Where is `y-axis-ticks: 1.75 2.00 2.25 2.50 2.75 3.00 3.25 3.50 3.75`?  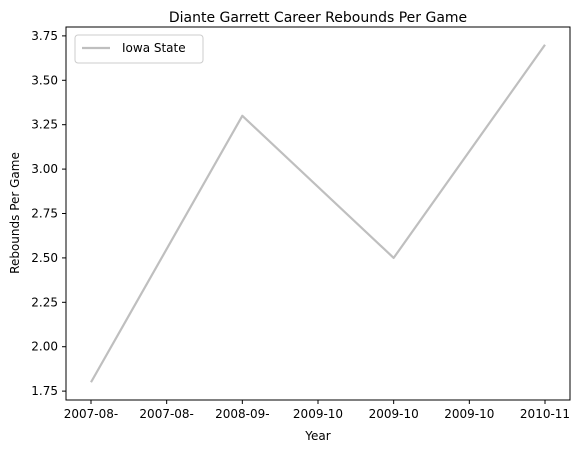
y-axis-ticks: 1.75 2.00 2.25 2.50 2.75 3.00 3.25 3.50 3.75 is located at coordinates (48, 213).